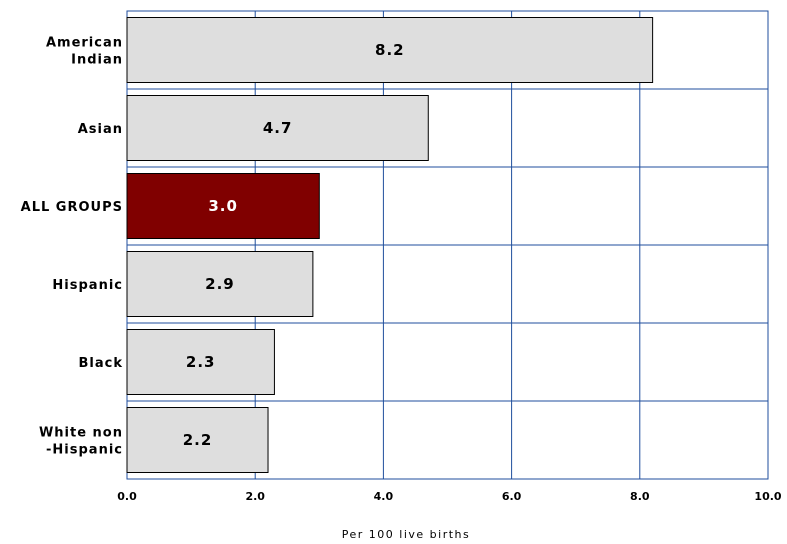  Describe the element at coordinates (72, 207) in the screenshot. I see `category-label: ALL GROUPS` at that location.